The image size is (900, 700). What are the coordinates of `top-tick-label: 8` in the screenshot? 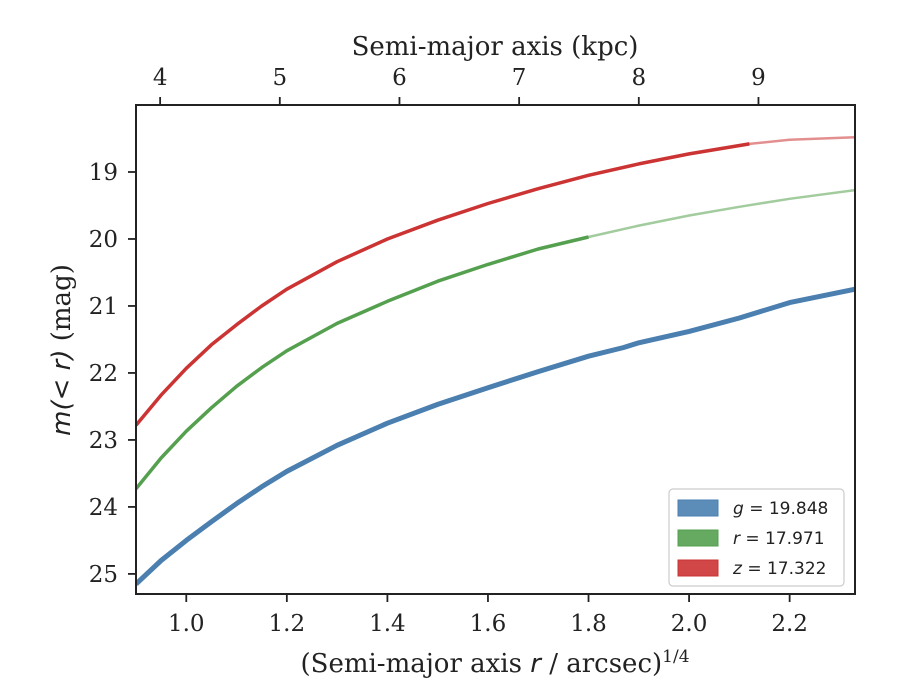 It's located at (638, 78).